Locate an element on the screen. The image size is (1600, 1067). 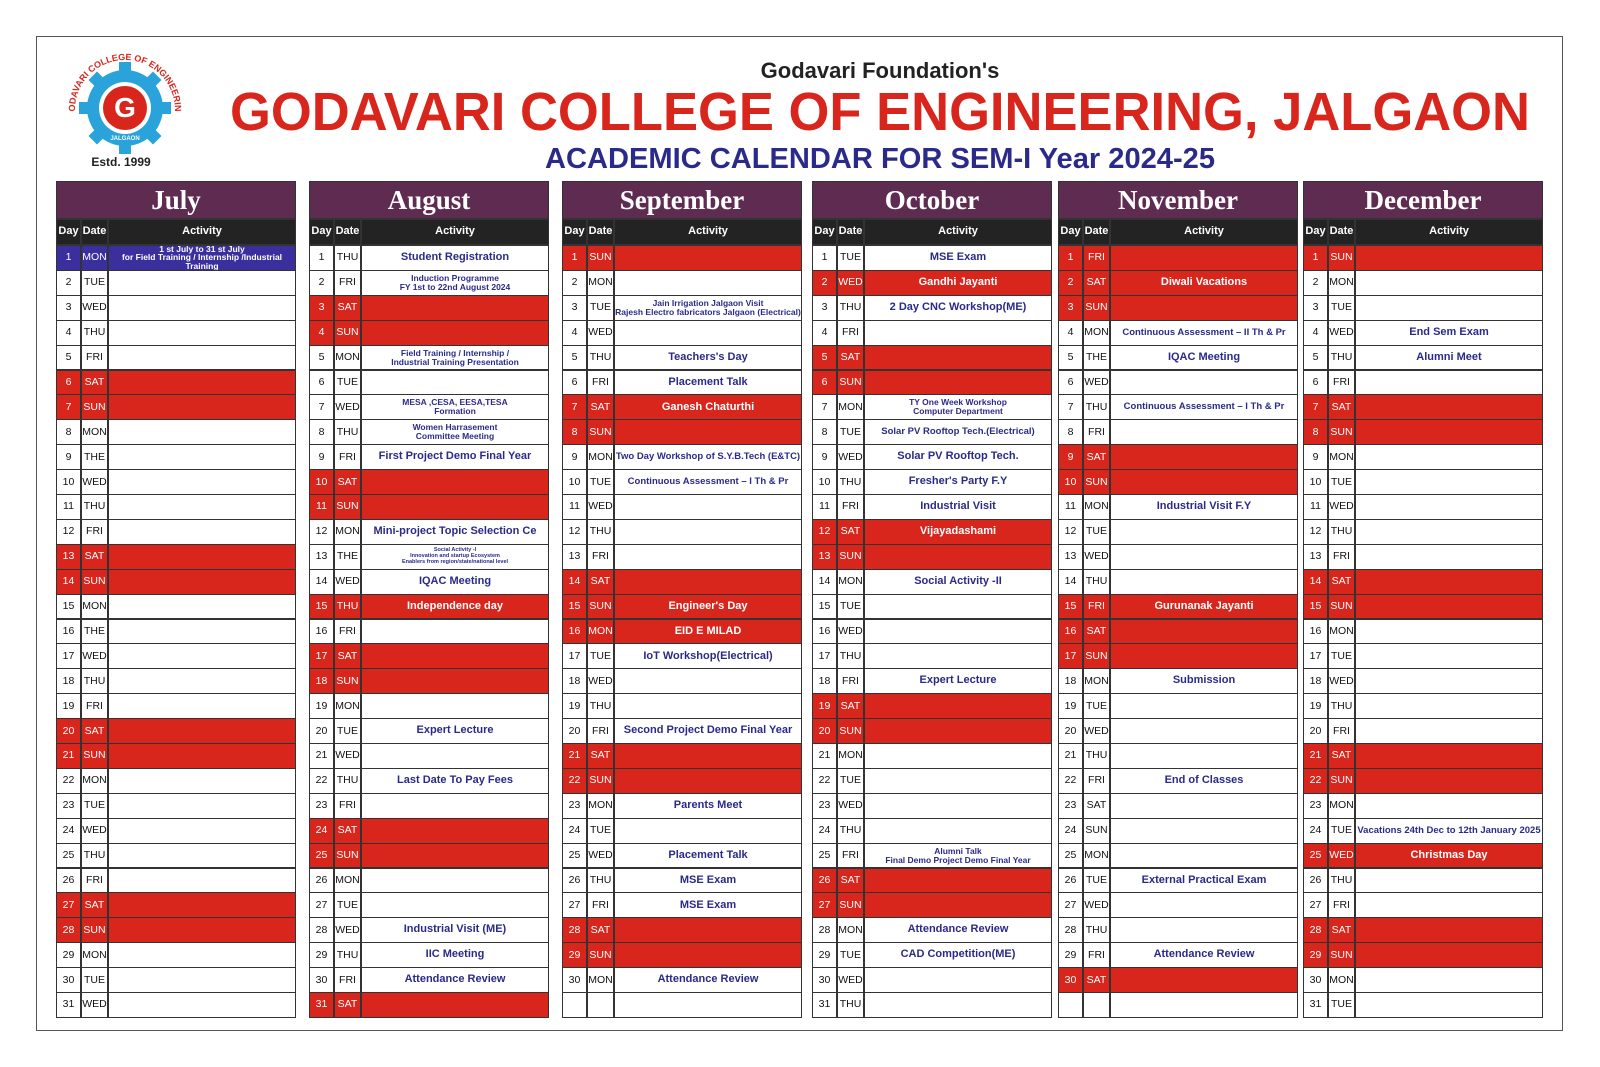
day-number: 8 is located at coordinates (824, 432).